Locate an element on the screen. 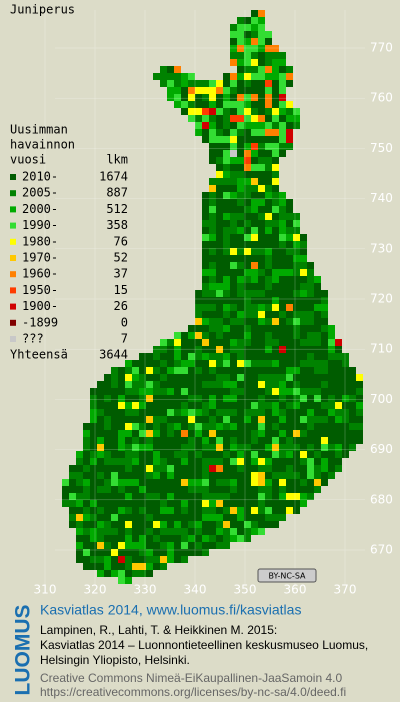  legend-swatch is located at coordinates (13, 306).